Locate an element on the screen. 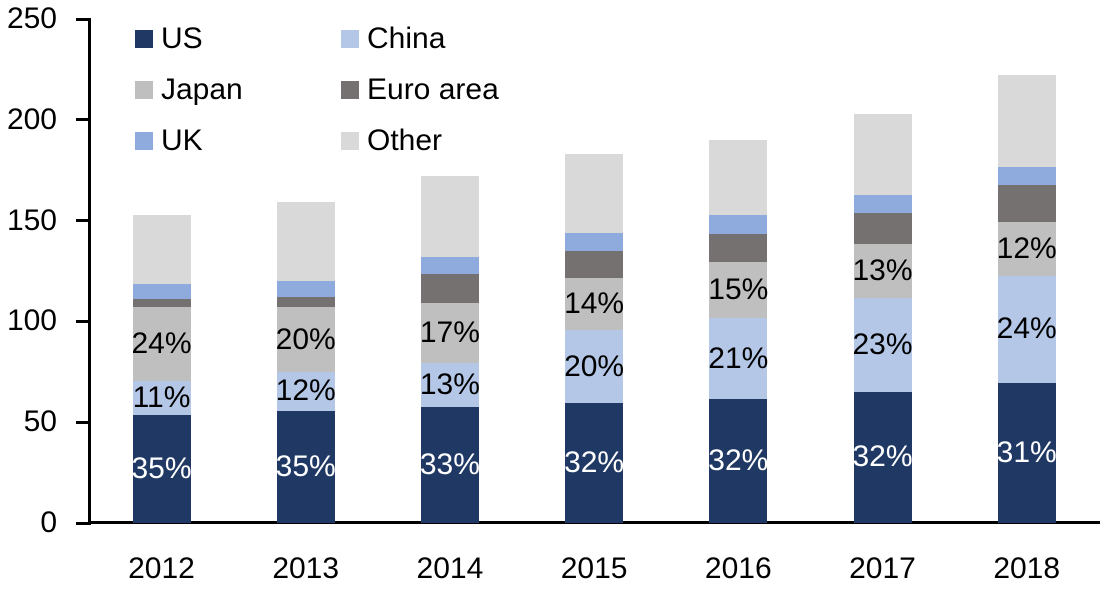 Image resolution: width=1102 pixels, height=598 pixels. legend-marker-uk is located at coordinates (144, 141).